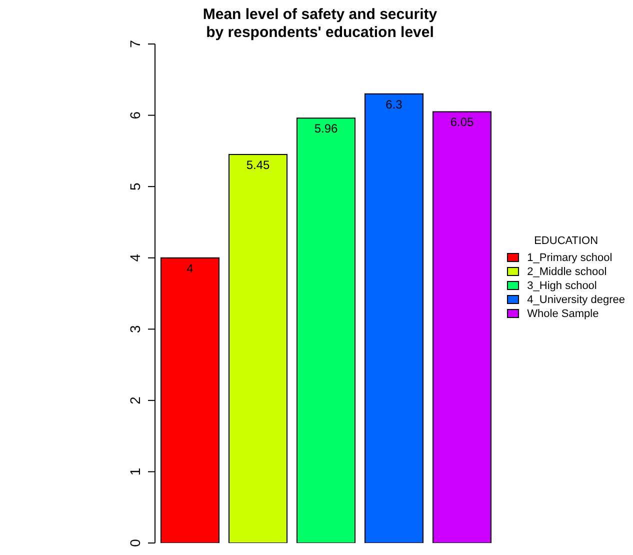 The width and height of the screenshot is (633, 555). What do you see at coordinates (563, 314) in the screenshot?
I see `legend-label: Whole Sample` at bounding box center [563, 314].